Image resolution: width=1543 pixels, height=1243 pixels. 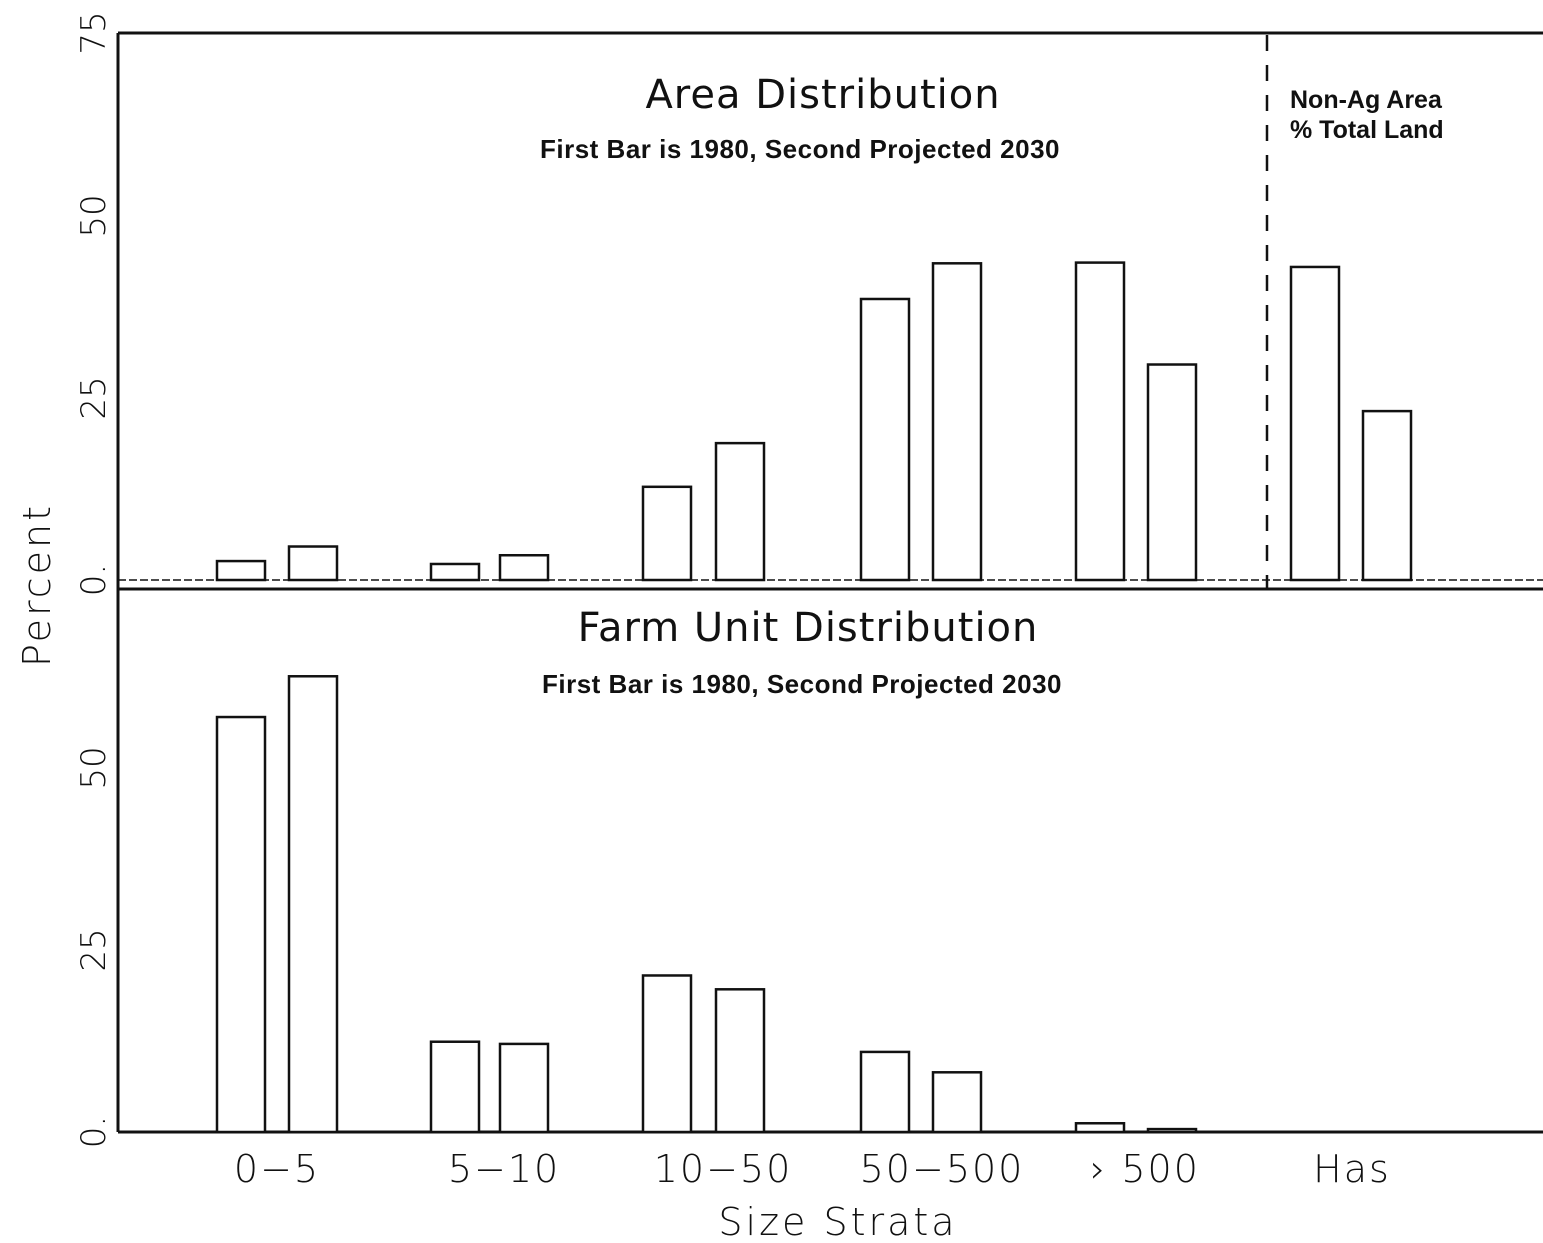 What do you see at coordinates (455, 572) in the screenshot?
I see `area-bar-5-10-1980` at bounding box center [455, 572].